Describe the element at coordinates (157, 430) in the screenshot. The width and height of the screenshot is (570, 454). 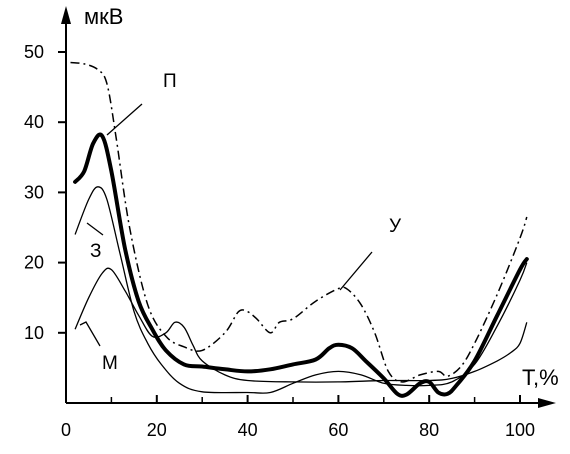
I see `x-tick-label: 20` at that location.